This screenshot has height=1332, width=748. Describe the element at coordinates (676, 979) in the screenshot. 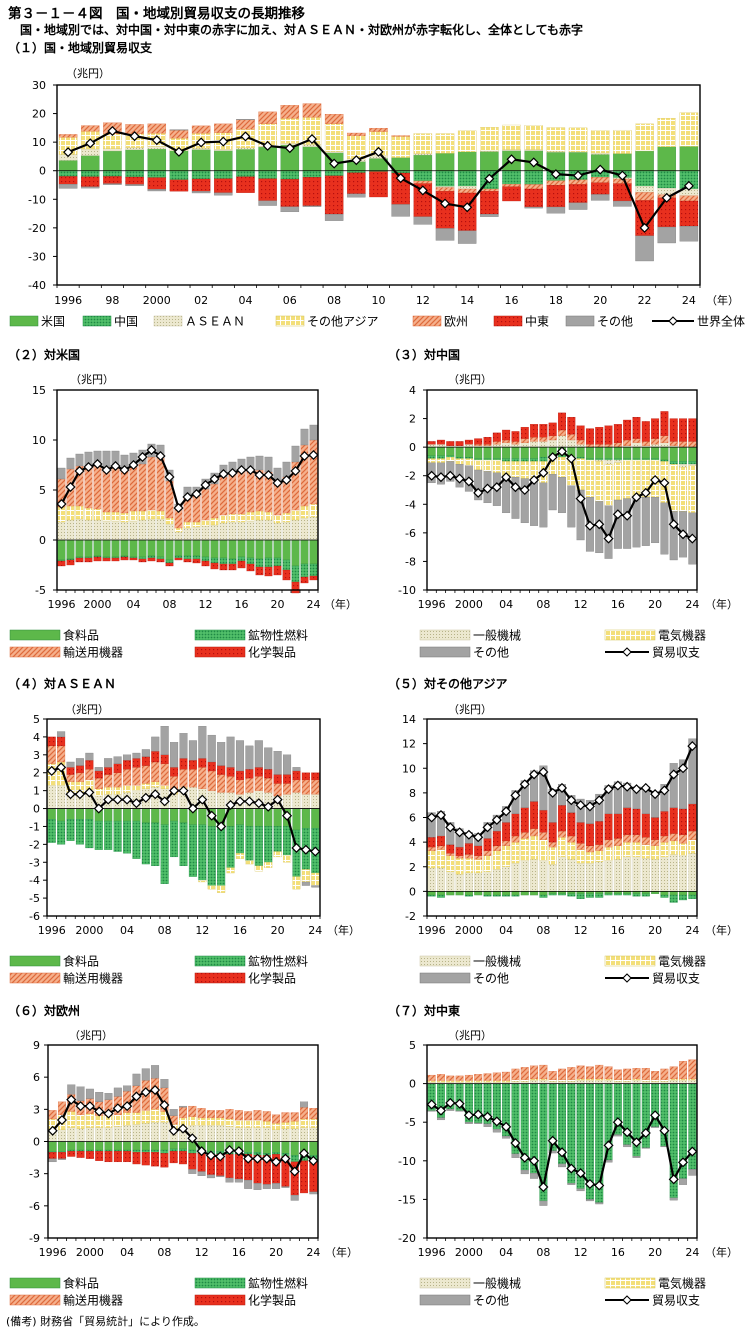

I see `legend-label: 貿易収支` at that location.